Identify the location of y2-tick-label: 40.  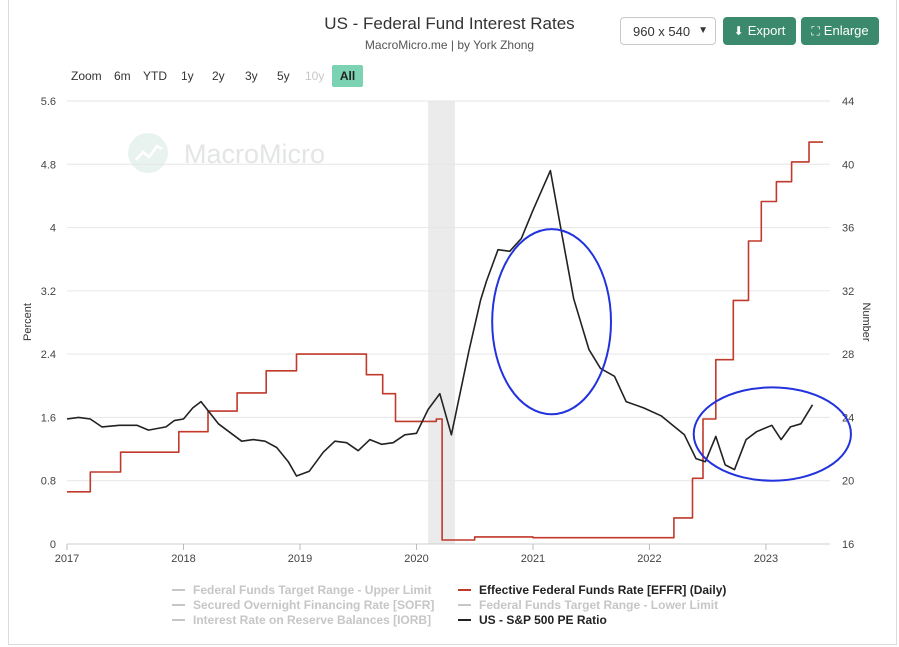
(848, 165).